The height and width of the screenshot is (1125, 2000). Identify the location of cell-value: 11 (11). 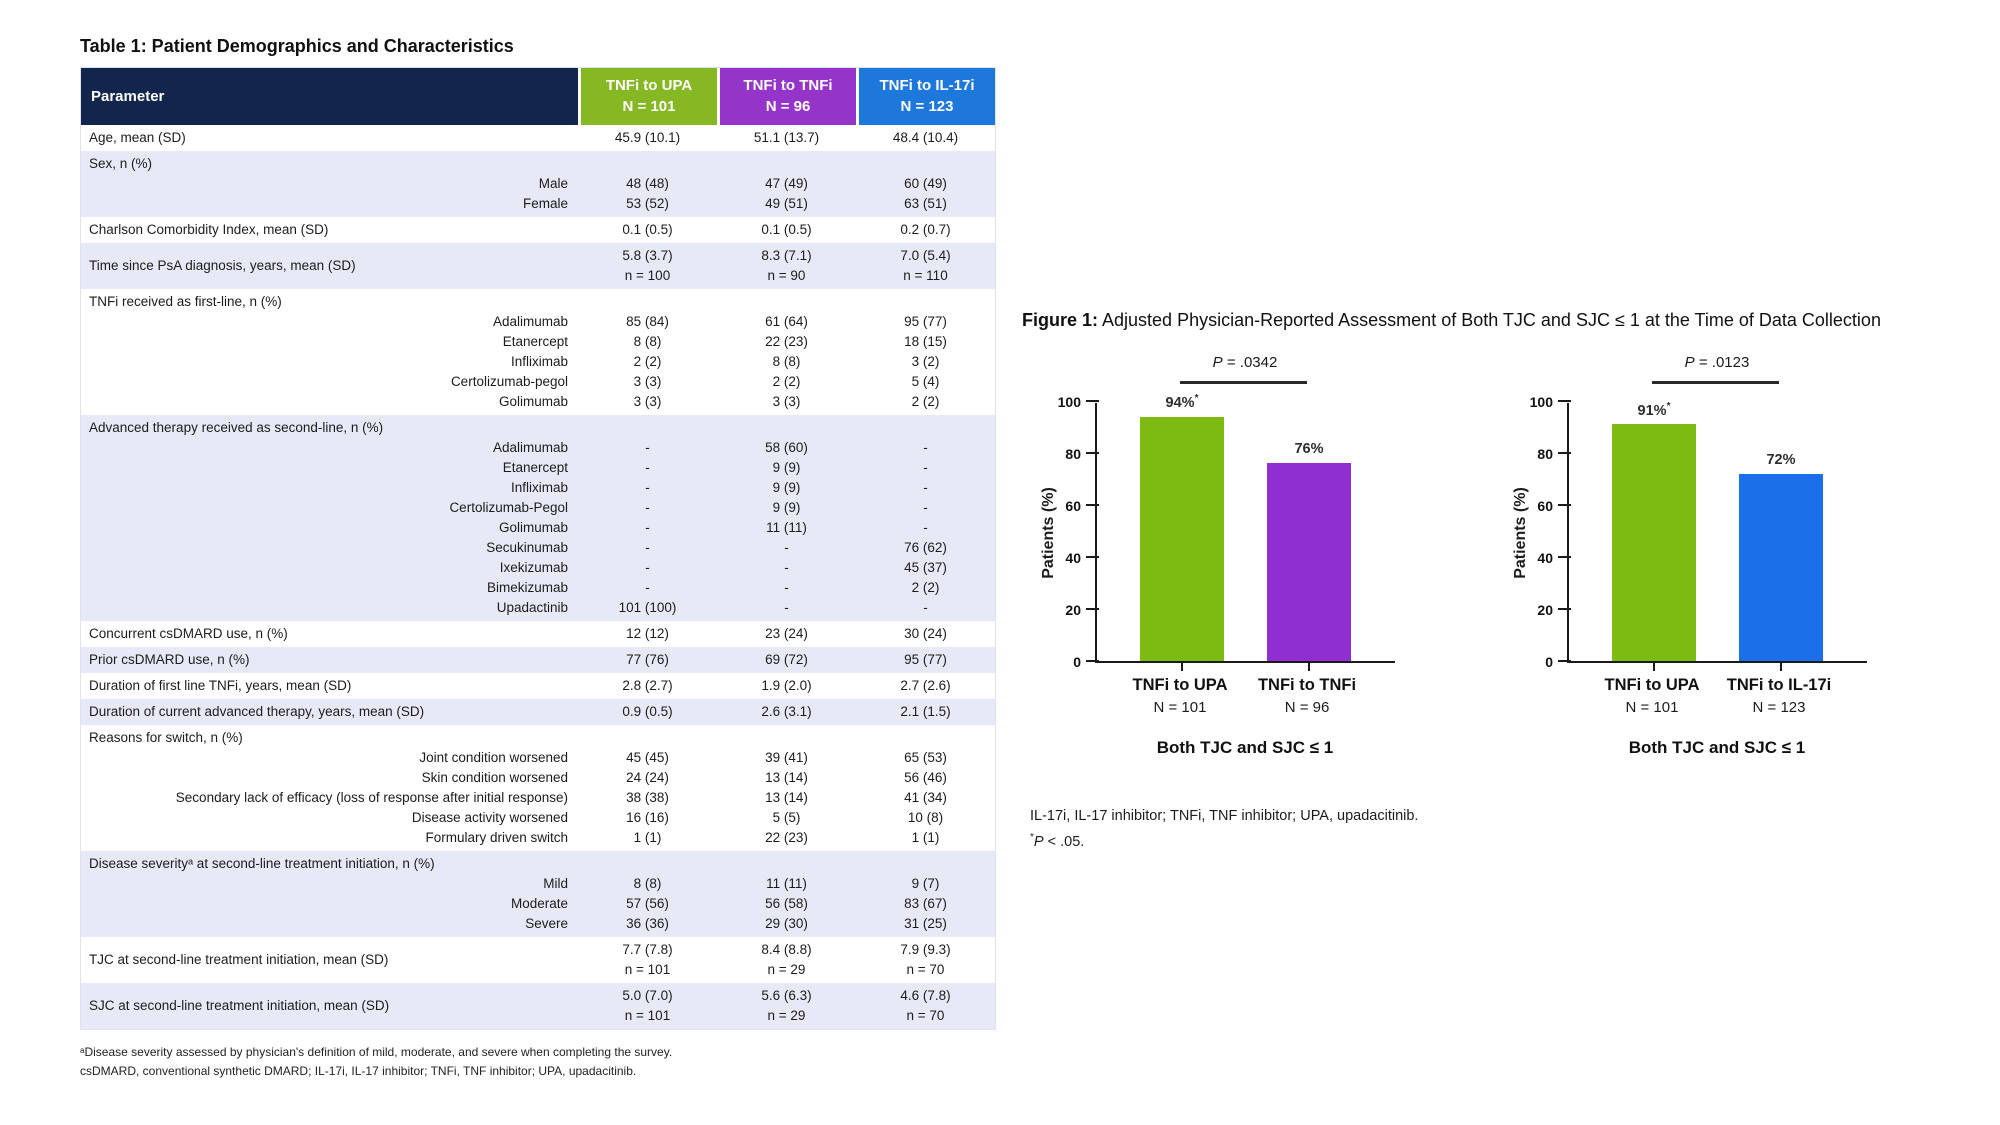
(786, 883).